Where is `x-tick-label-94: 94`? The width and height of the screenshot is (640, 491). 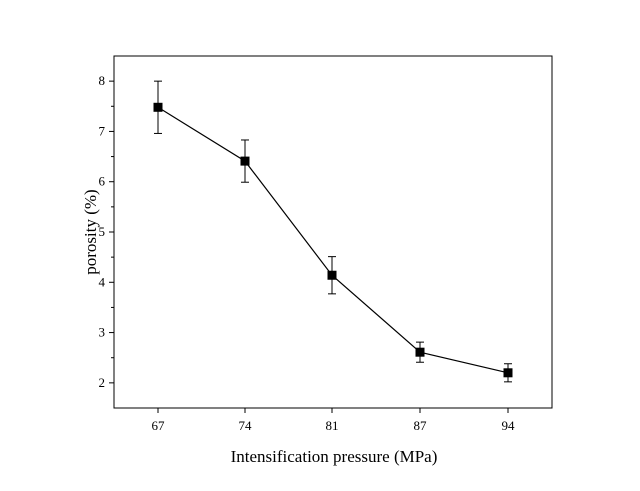
x-tick-label-94: 94 is located at coordinates (509, 425).